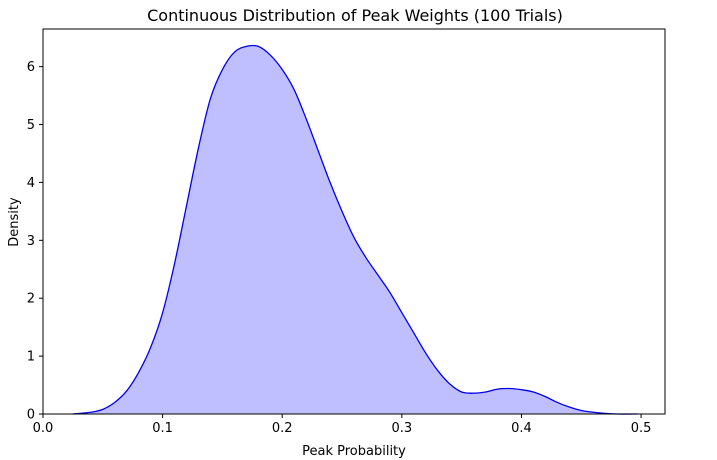 This screenshot has width=717, height=460. What do you see at coordinates (641, 428) in the screenshot?
I see `x-tick-label: 0.5` at bounding box center [641, 428].